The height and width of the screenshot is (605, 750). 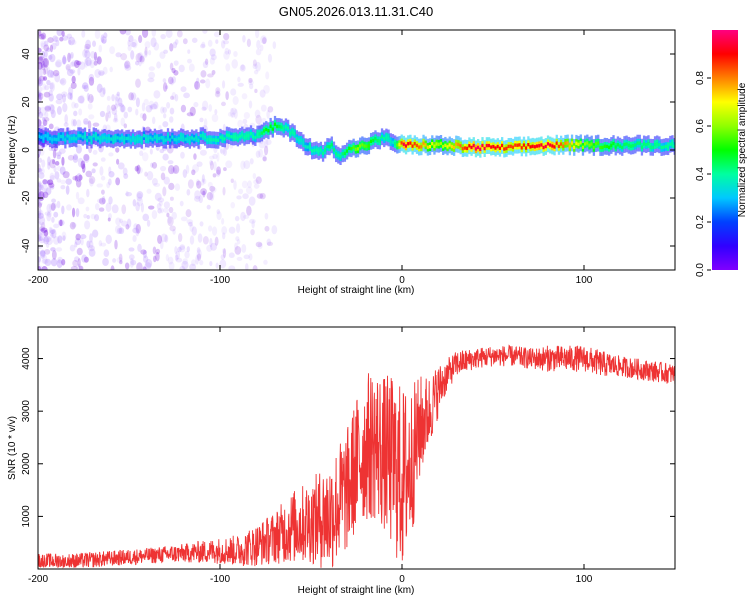 What do you see at coordinates (26, 411) in the screenshot?
I see `snr-ytick-label: 3000` at bounding box center [26, 411].